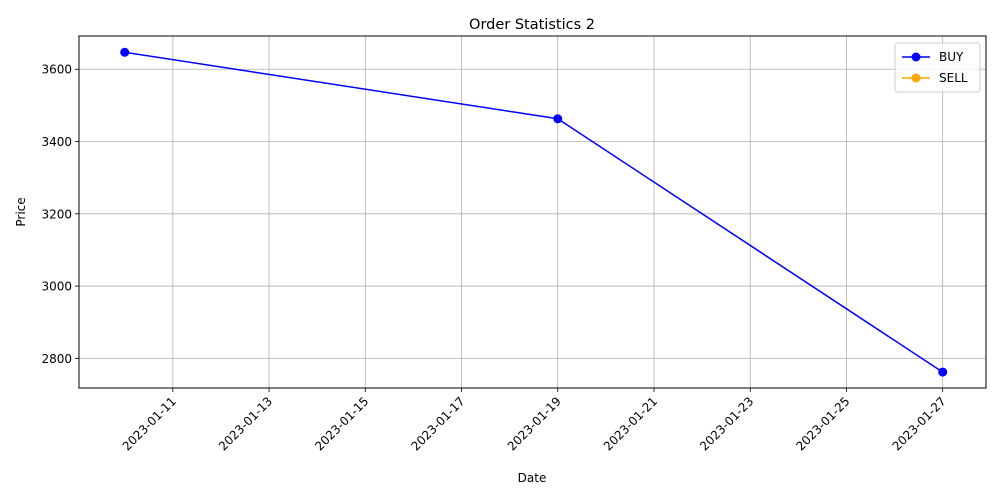 This screenshot has height=500, width=1000. What do you see at coordinates (951, 57) in the screenshot?
I see `legend-buy-label: BUY` at bounding box center [951, 57].